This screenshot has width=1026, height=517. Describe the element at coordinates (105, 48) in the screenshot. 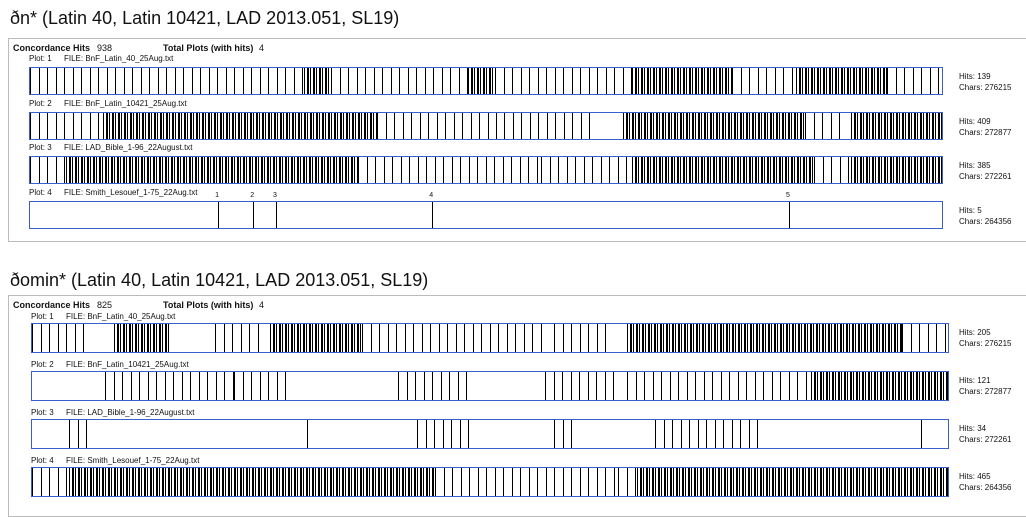

I see `concordance-hits: 938` at that location.